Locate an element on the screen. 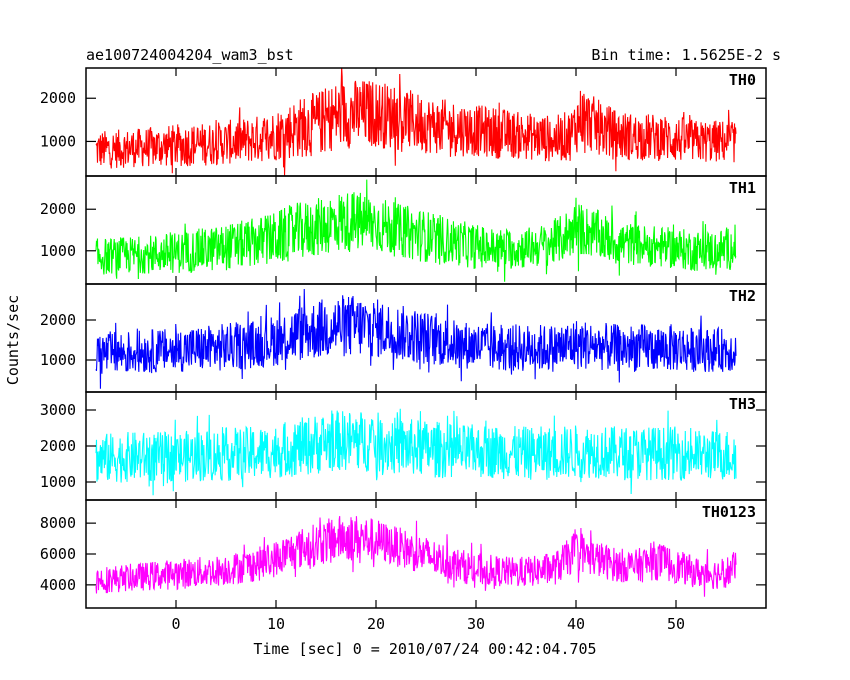 The width and height of the screenshot is (850, 680). series-line-th2 is located at coordinates (416, 339).